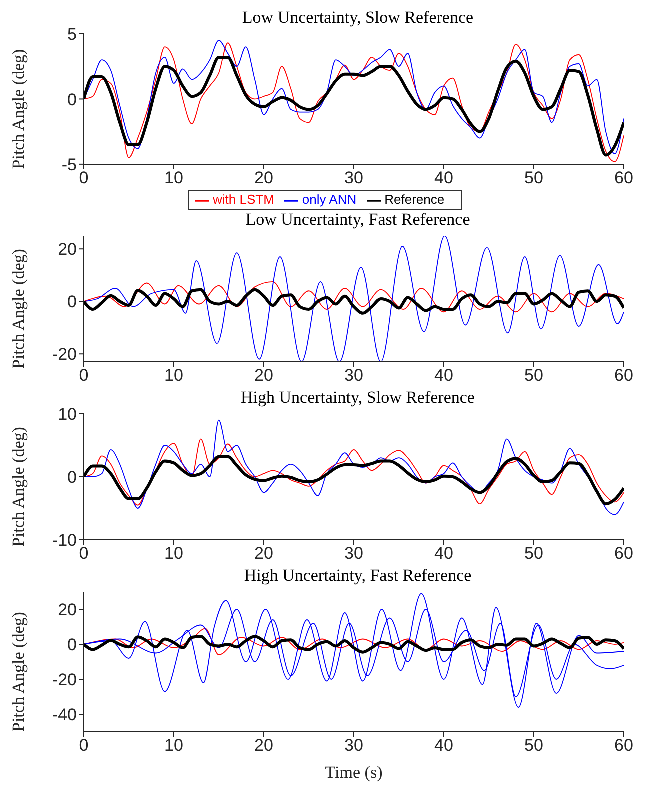  I want to click on y-tick-label: -40, so click(64, 715).